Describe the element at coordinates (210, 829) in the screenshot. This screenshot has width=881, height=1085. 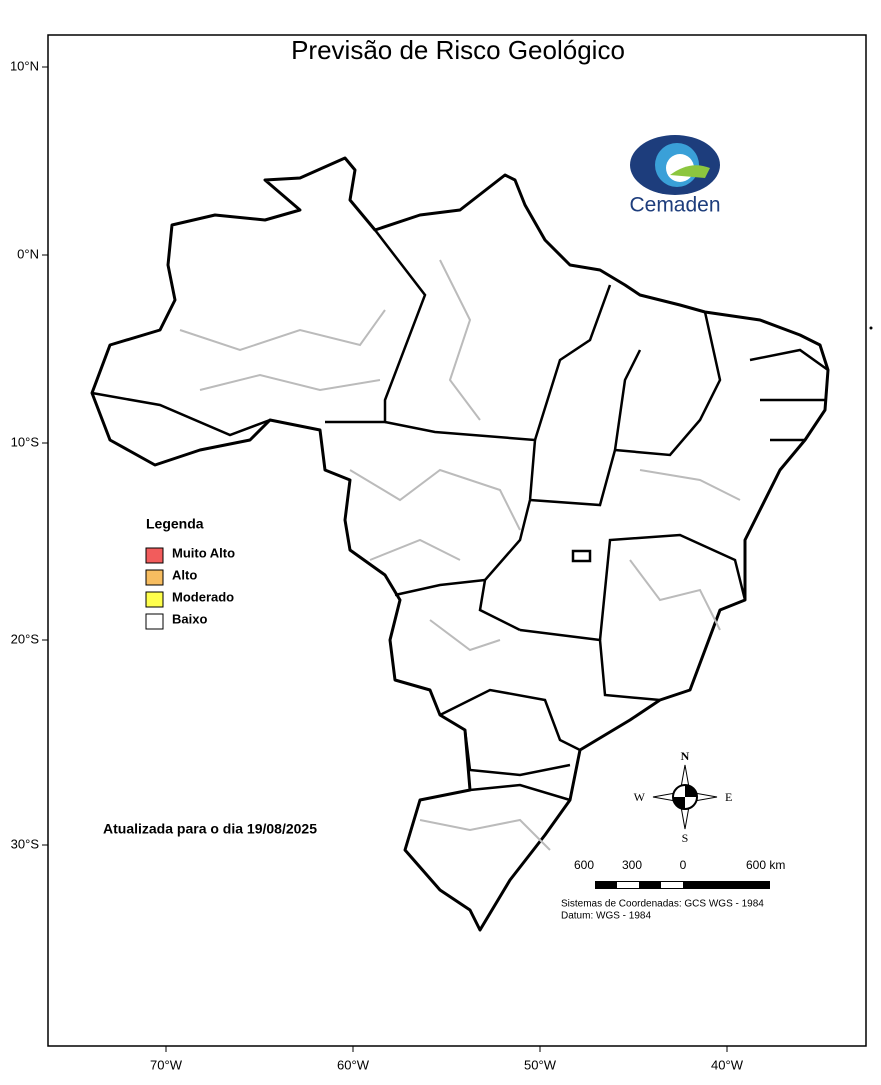
I see `update-note: Atualizada para o dia 19/08/2025` at that location.